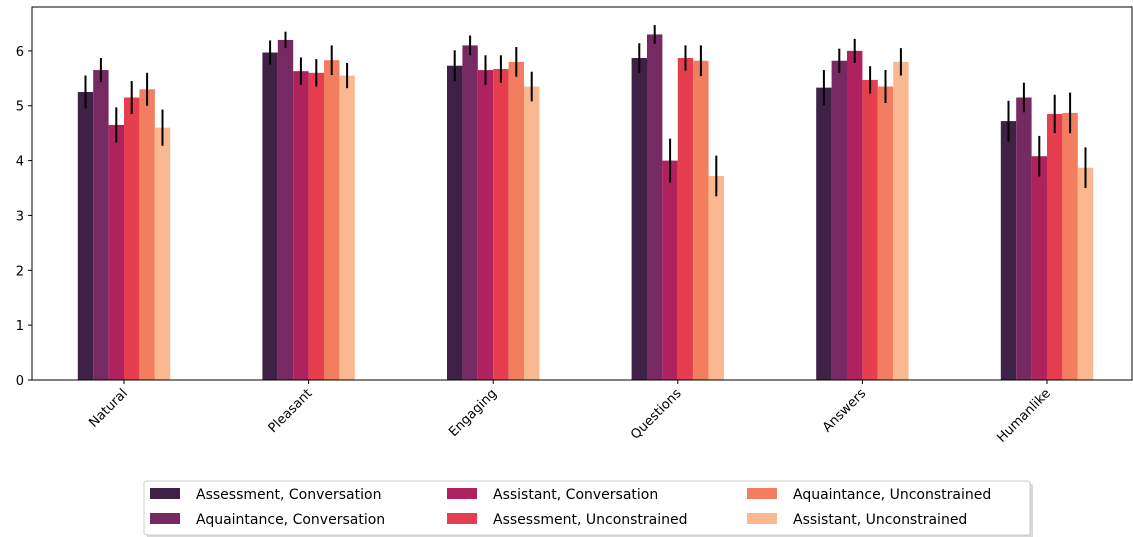 The width and height of the screenshot is (1133, 537). Describe the element at coordinates (880, 520) in the screenshot. I see `legend-label: Assistant, Unconstrained` at that location.